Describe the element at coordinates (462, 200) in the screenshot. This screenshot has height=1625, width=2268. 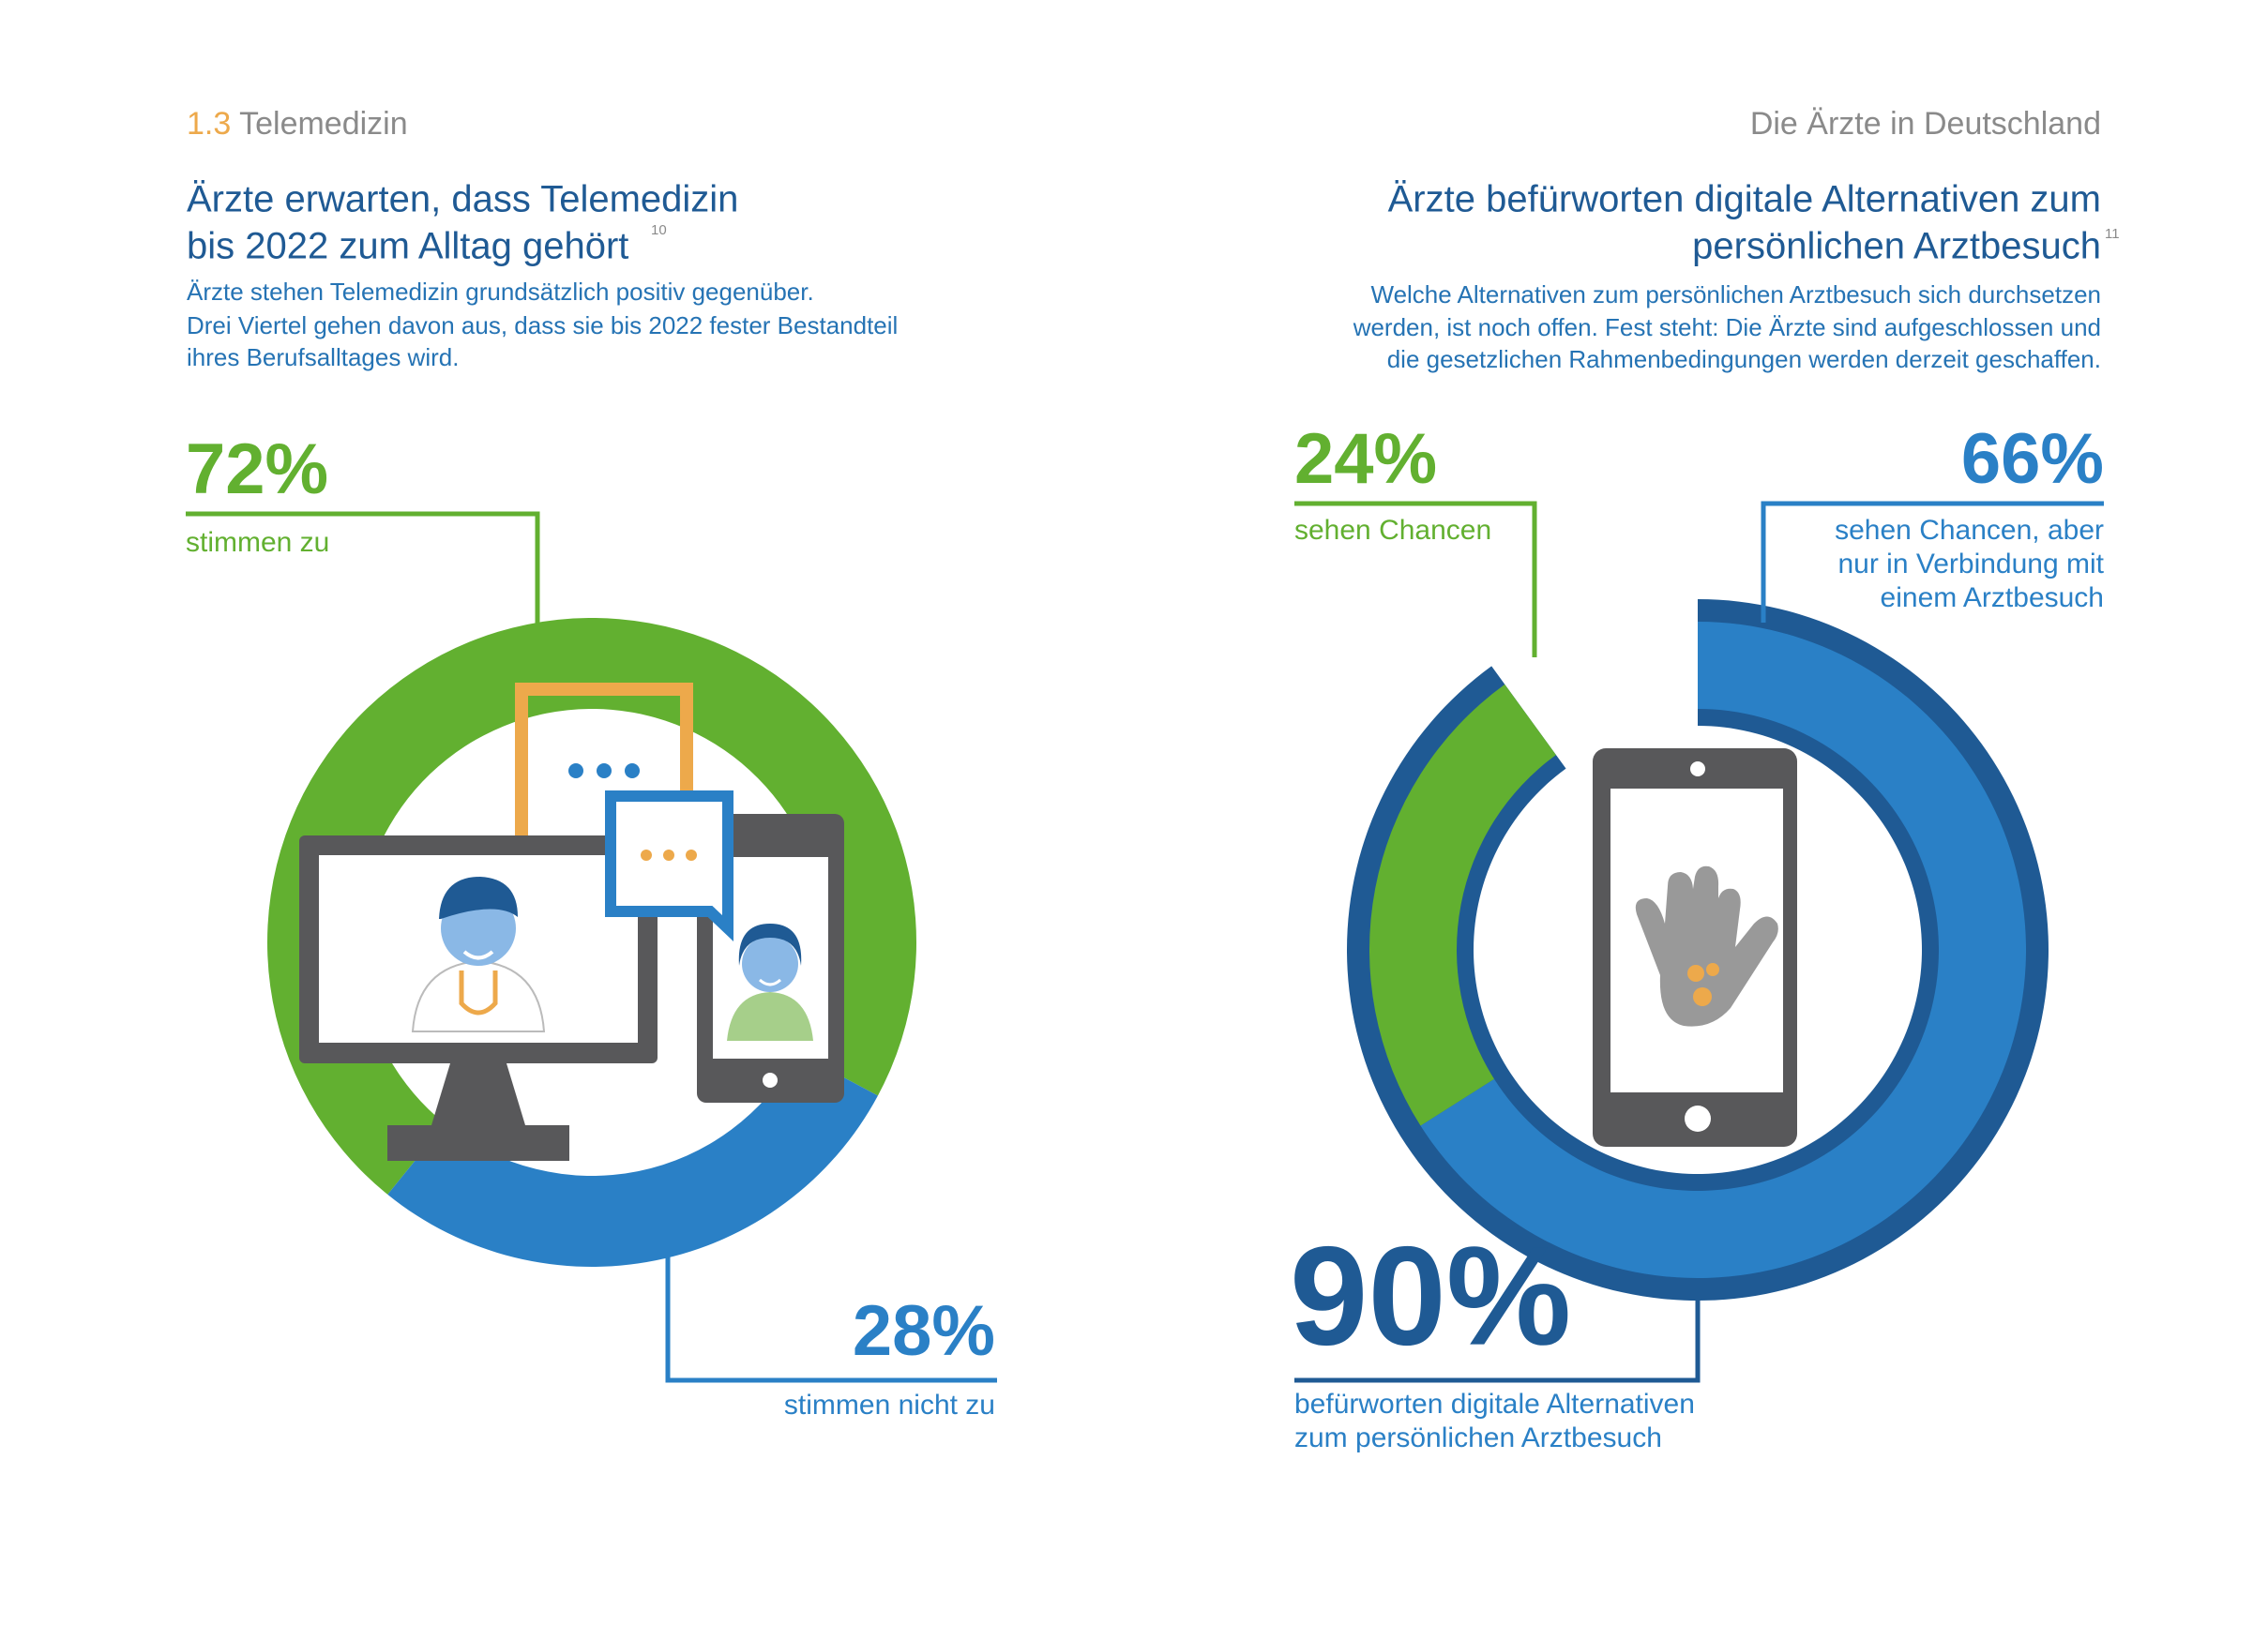
I see `title: Ärzte erwarten, dass Telemedizin` at that location.